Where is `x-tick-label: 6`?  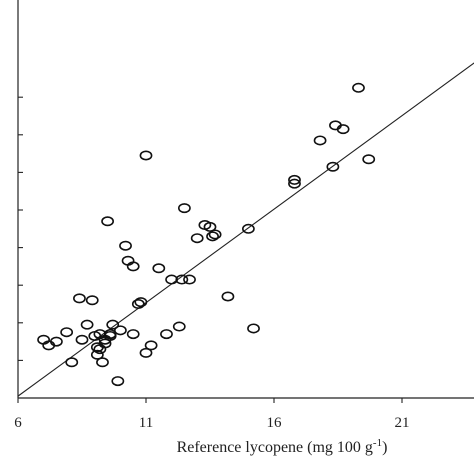
x-tick-label: 6 is located at coordinates (18, 423).